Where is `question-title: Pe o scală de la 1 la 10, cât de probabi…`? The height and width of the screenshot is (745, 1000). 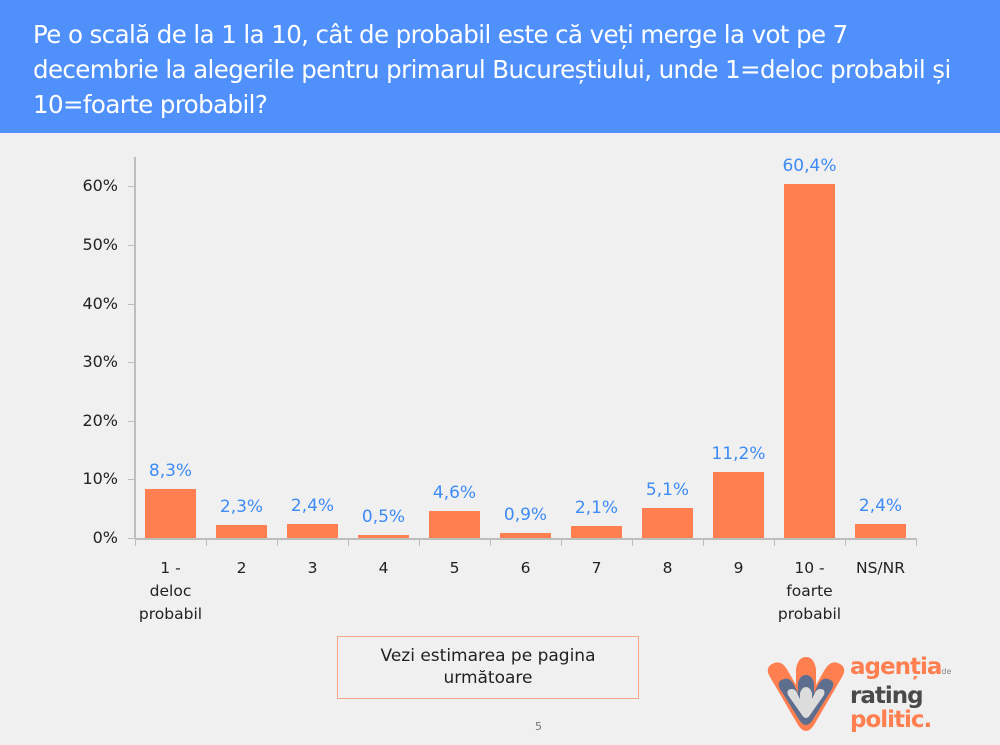
question-title: Pe o scală de la 1 la 10, cât de probabi… is located at coordinates (492, 69).